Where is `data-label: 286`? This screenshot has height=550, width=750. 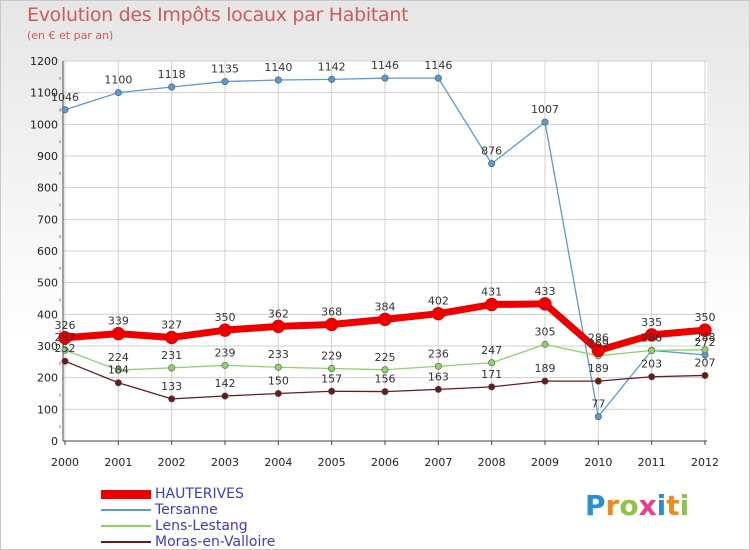
data-label: 286 is located at coordinates (598, 337).